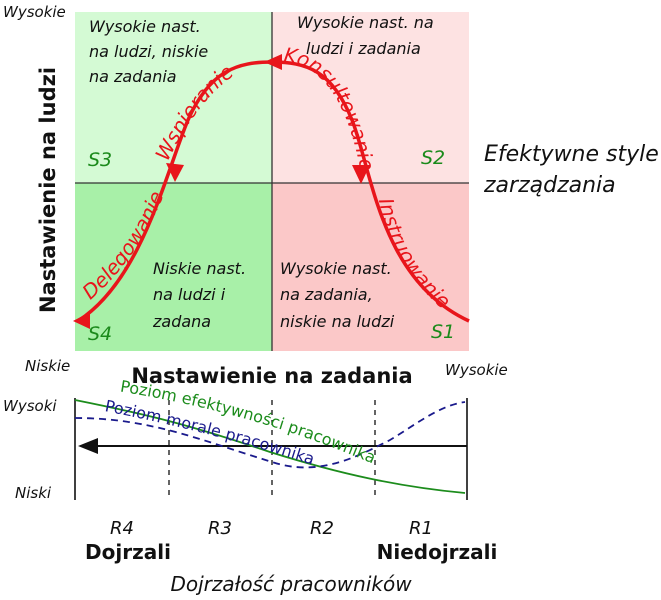  What do you see at coordinates (326, 294) in the screenshot?
I see `quadrant-s1-line2: na zadania,` at bounding box center [326, 294].